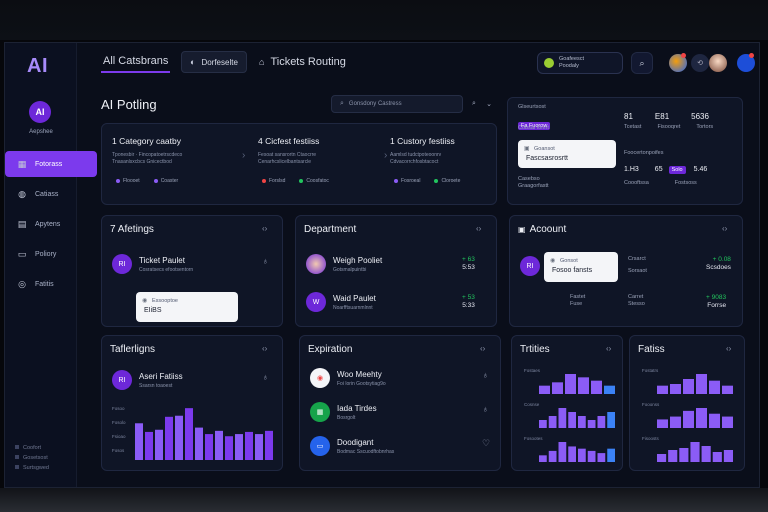 Image resolution: width=768 pixels, height=512 pixels. I want to click on app-icon, so click(678, 63).